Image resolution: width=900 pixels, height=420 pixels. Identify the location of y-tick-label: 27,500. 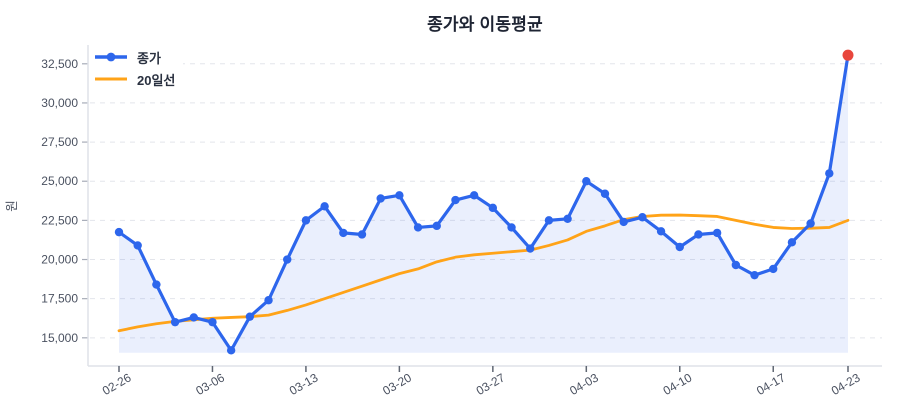
(59, 142).